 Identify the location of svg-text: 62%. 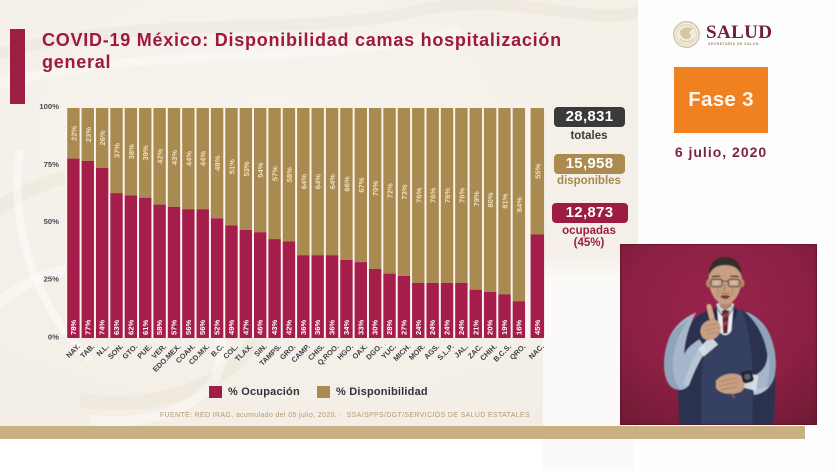
(130, 327).